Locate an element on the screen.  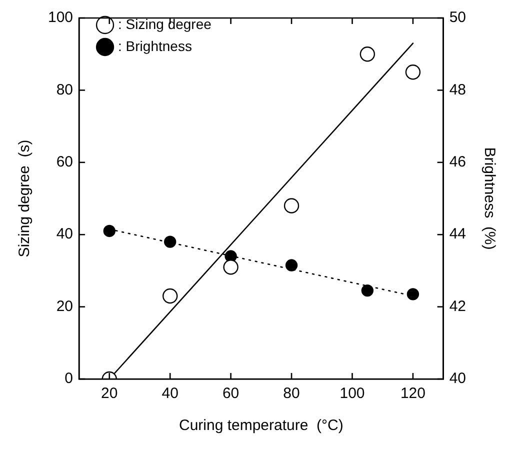
y-tick-label: 60 is located at coordinates (65, 162).